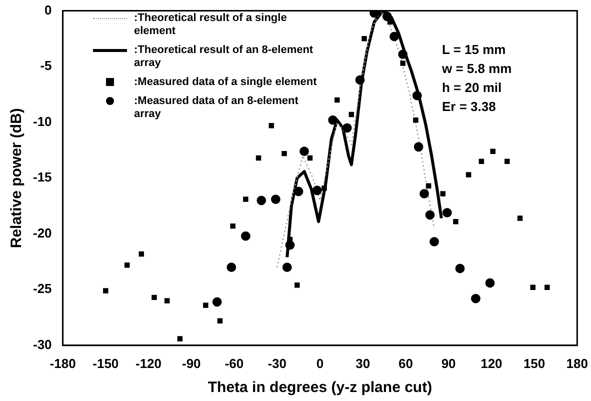 Image resolution: width=591 pixels, height=401 pixels. I want to click on annotation: L = 15 mm, so click(474, 50).